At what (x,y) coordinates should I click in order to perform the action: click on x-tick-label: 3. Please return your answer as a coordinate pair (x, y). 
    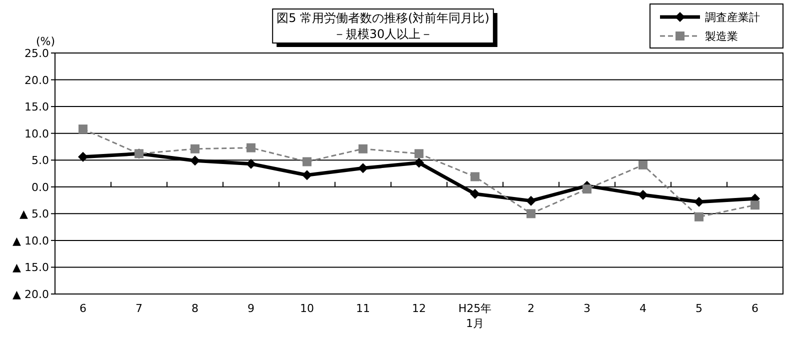
    Looking at the image, I should click on (587, 308).